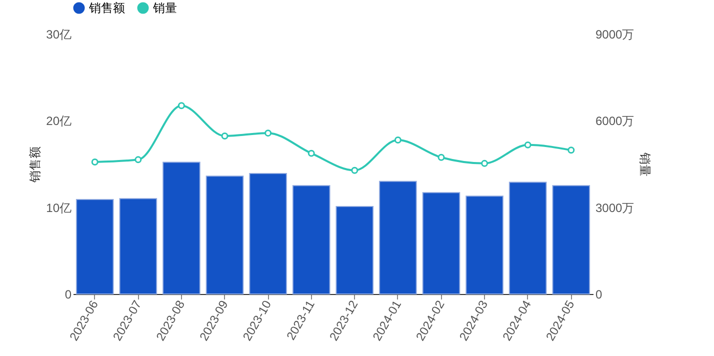  Describe the element at coordinates (68, 295) in the screenshot. I see `y-tick-label: 0` at that location.